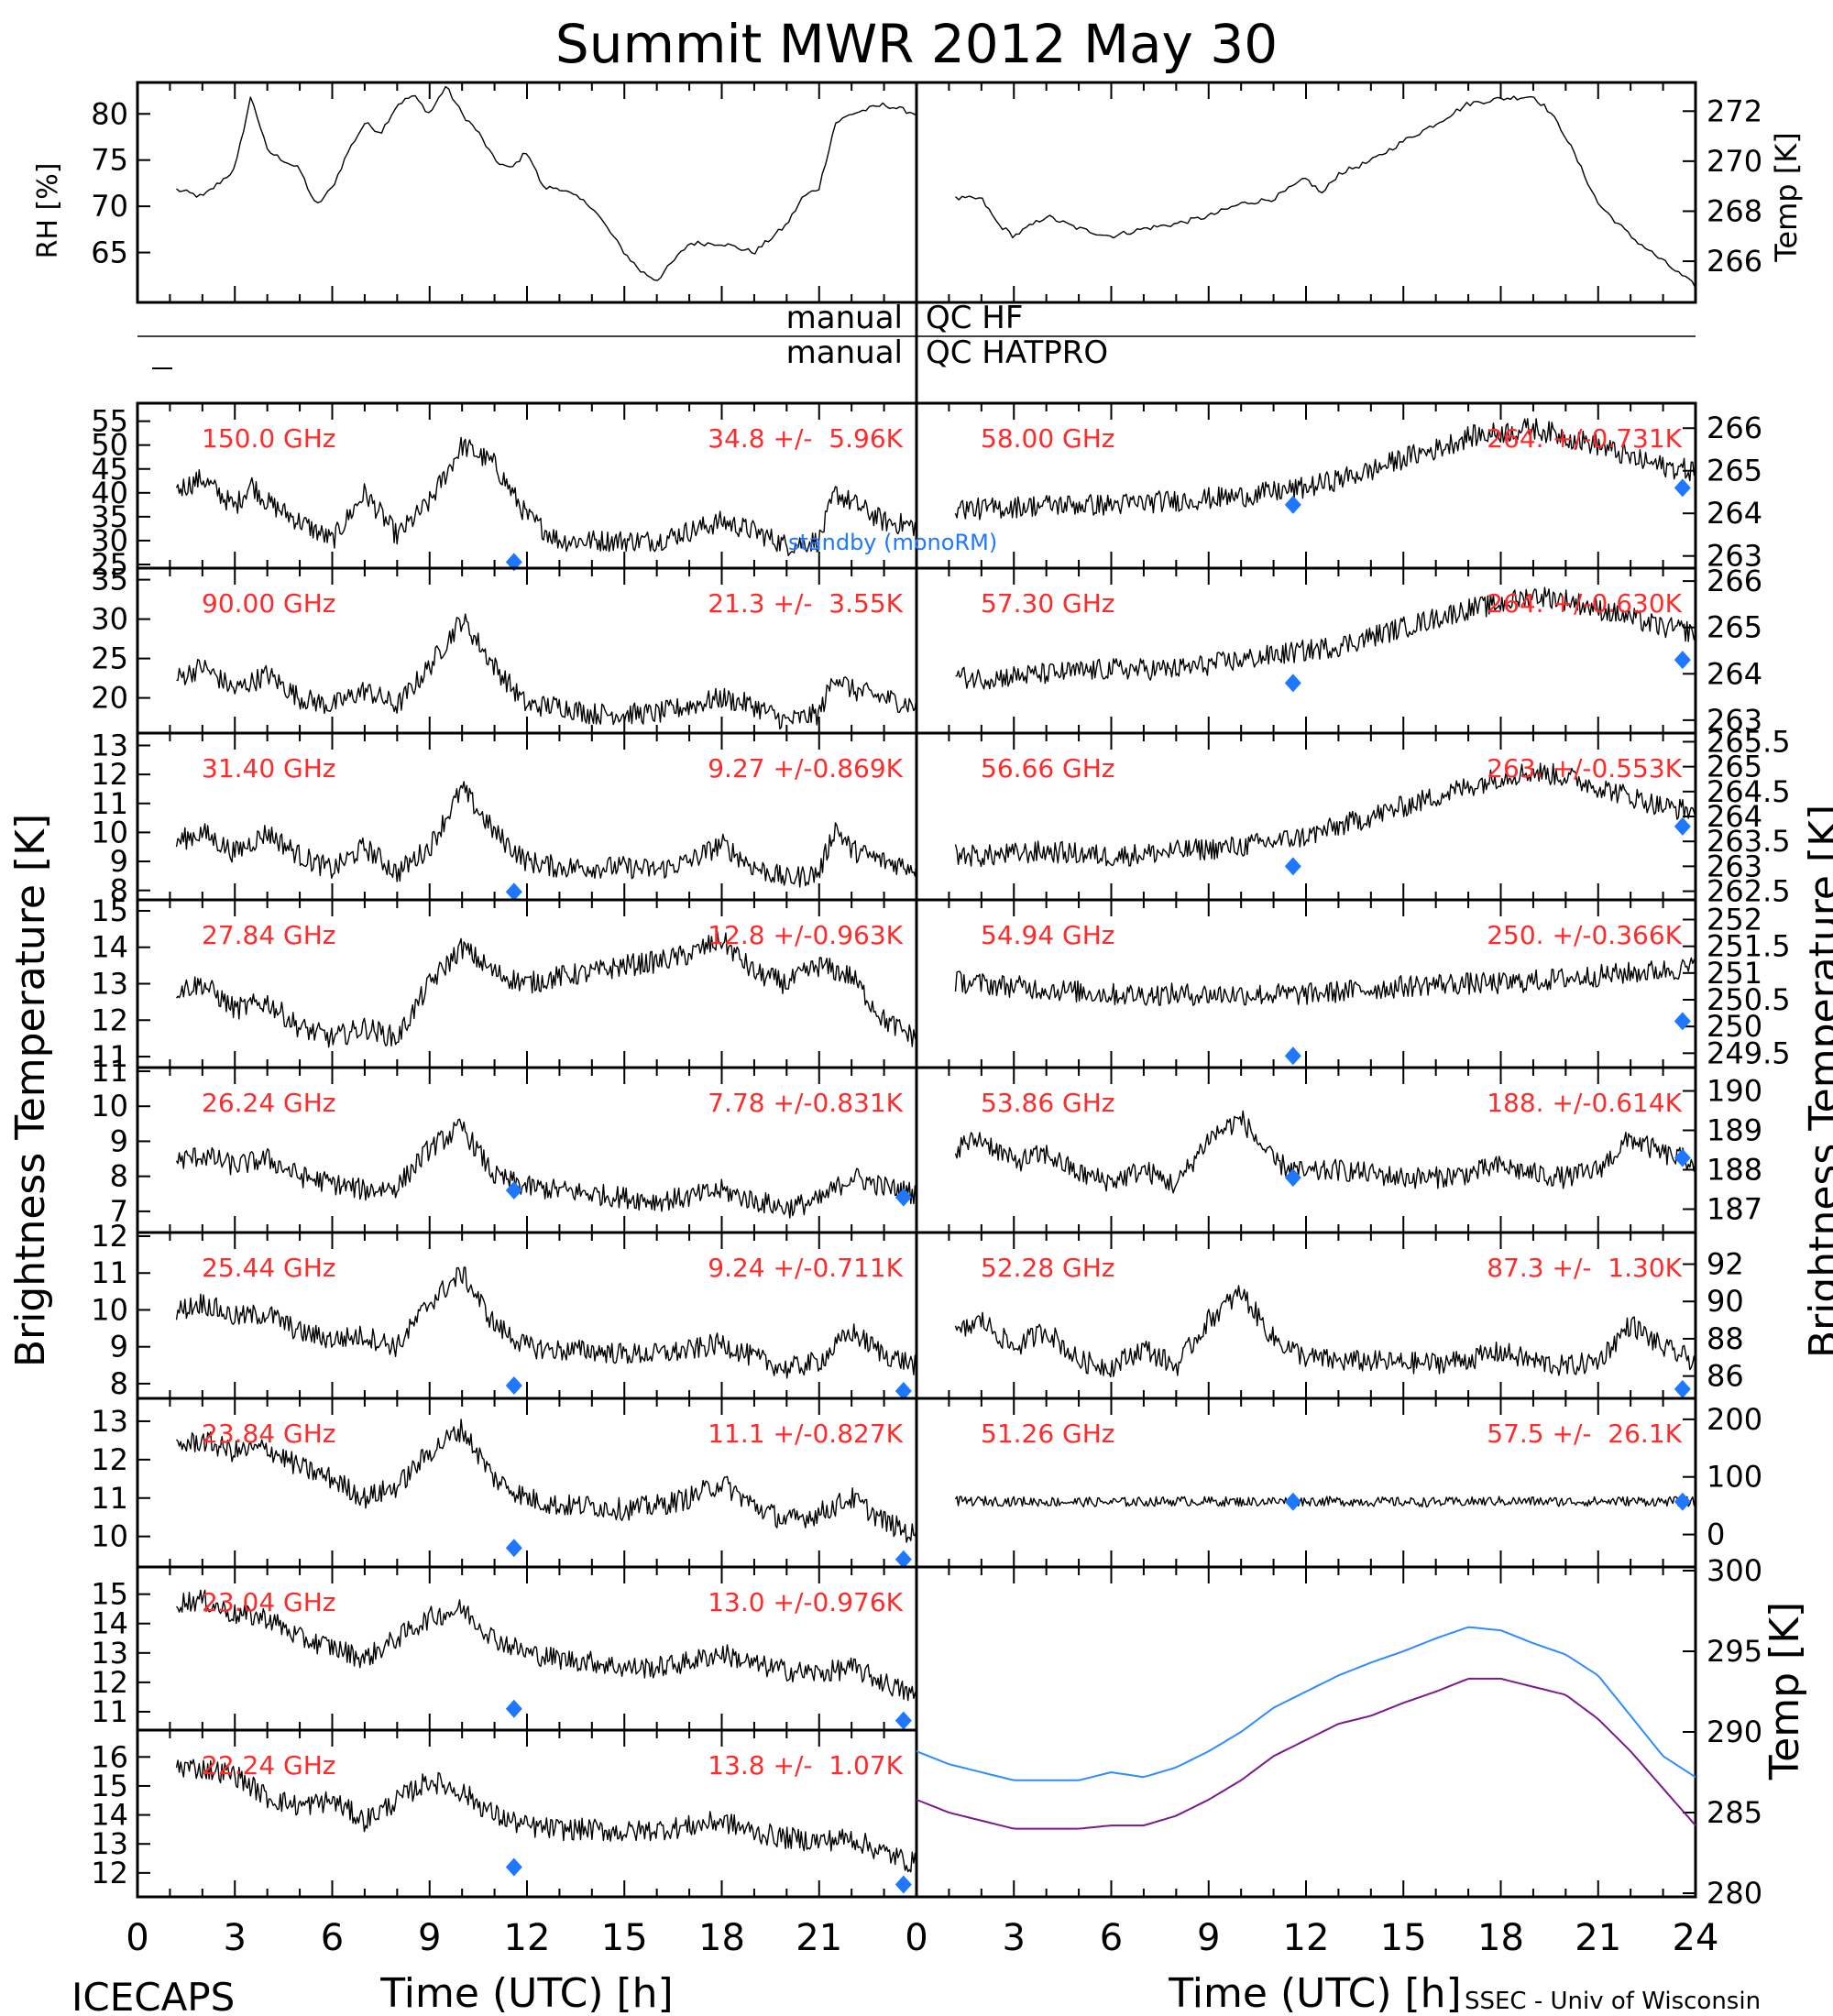 This screenshot has width=1833, height=2016. Describe the element at coordinates (1584, 1103) in the screenshot. I see `channel-stats: 188. +/-0.614K` at that location.